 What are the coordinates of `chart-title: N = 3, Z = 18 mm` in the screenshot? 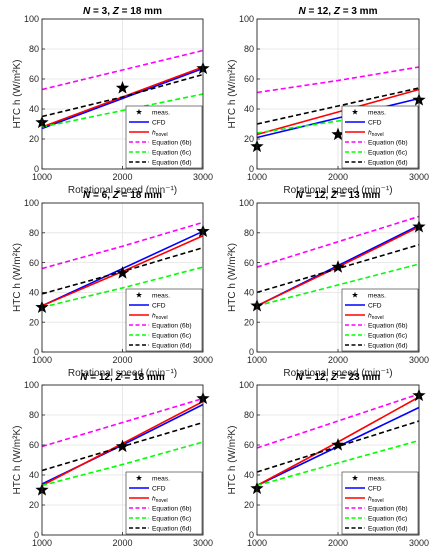 It's located at (122, 11).